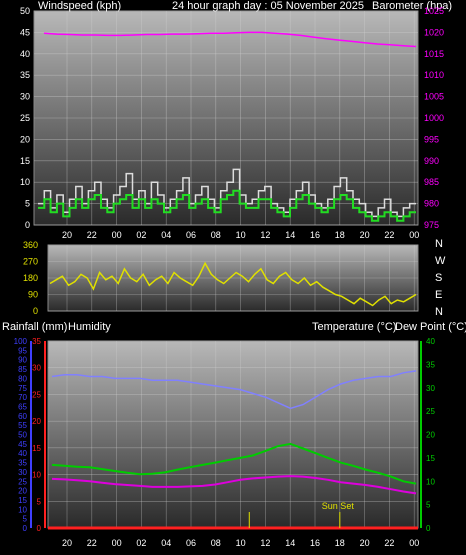 Image resolution: width=466 pixels, height=555 pixels. Describe the element at coordinates (22, 481) in the screenshot. I see `humidity-y-tick: 25` at that location.